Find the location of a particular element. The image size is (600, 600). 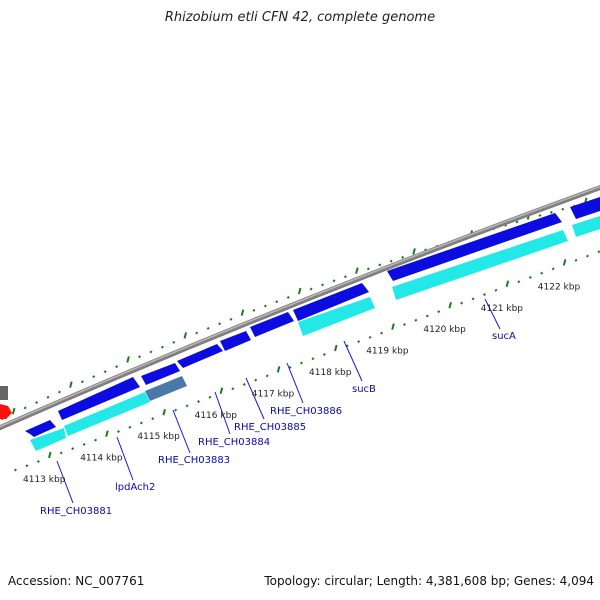

gene-label: RHE_CH03884 is located at coordinates (234, 442).